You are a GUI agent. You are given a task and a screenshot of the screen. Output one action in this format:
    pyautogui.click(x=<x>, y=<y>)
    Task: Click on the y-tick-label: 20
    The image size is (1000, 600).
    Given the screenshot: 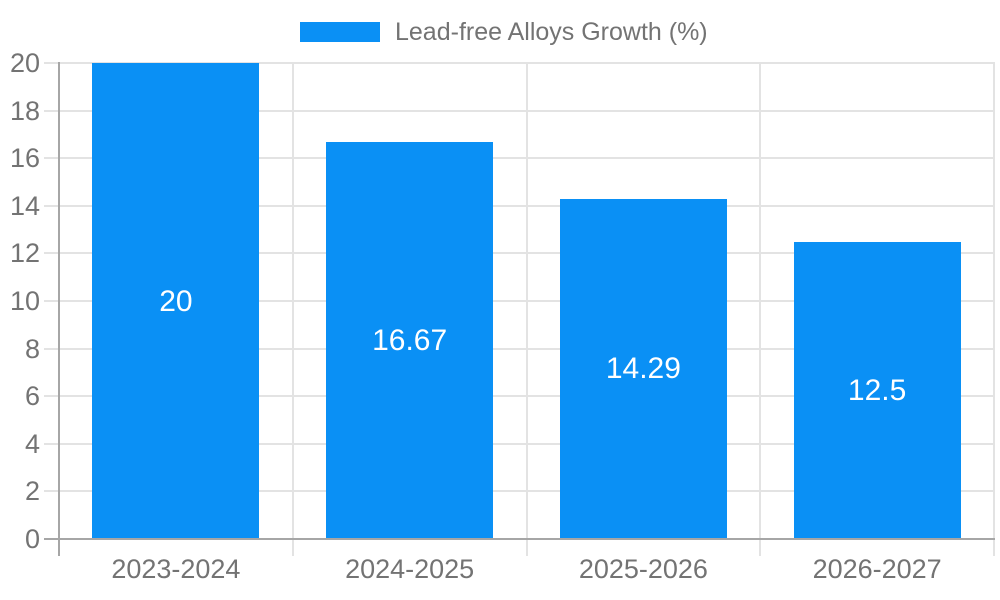 What is the action you would take?
    pyautogui.click(x=24, y=63)
    